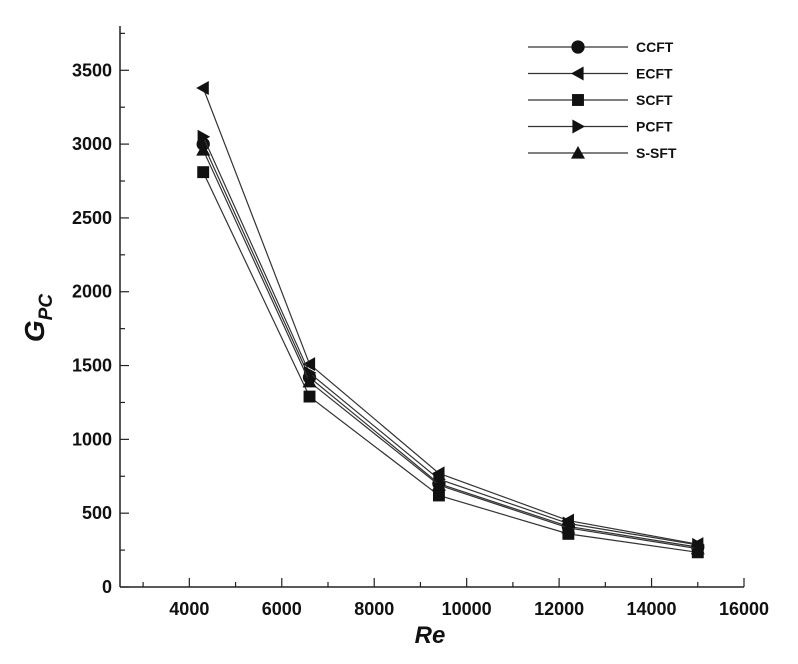  I want to click on data-point-pcft, so click(204, 136).